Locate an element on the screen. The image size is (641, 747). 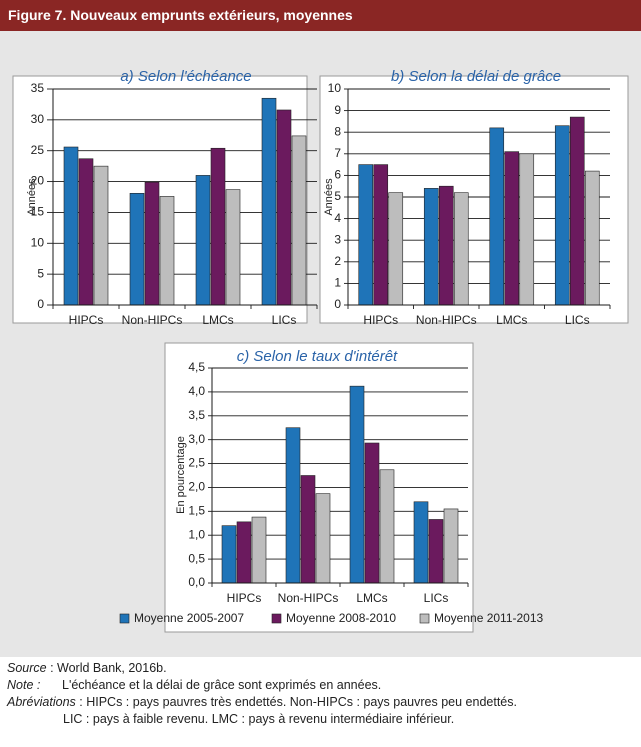
source-text: : World Bank, 2016b. is located at coordinates (106, 668).